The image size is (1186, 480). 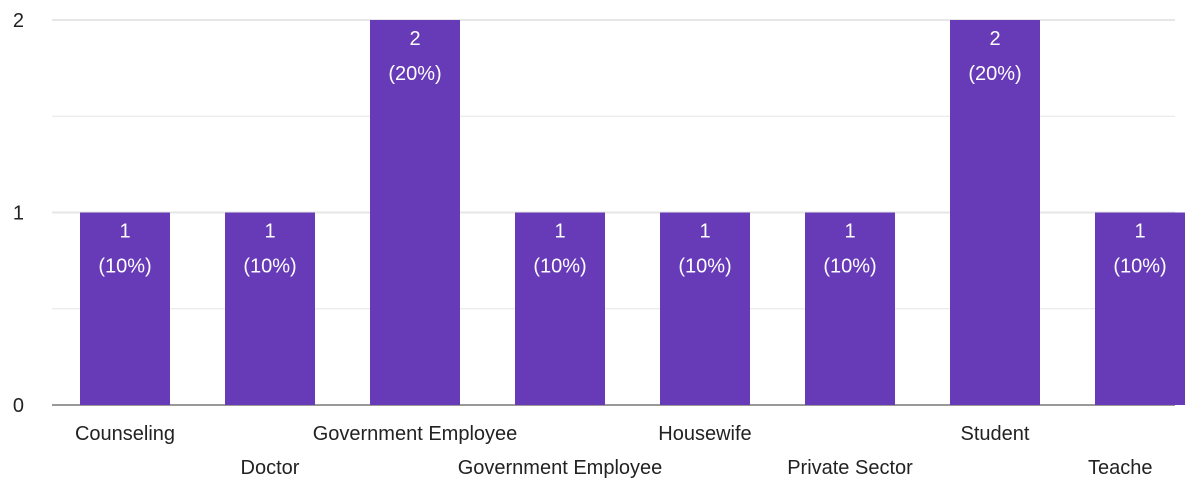 What do you see at coordinates (1120, 468) in the screenshot?
I see `x-category-label: Teache` at bounding box center [1120, 468].